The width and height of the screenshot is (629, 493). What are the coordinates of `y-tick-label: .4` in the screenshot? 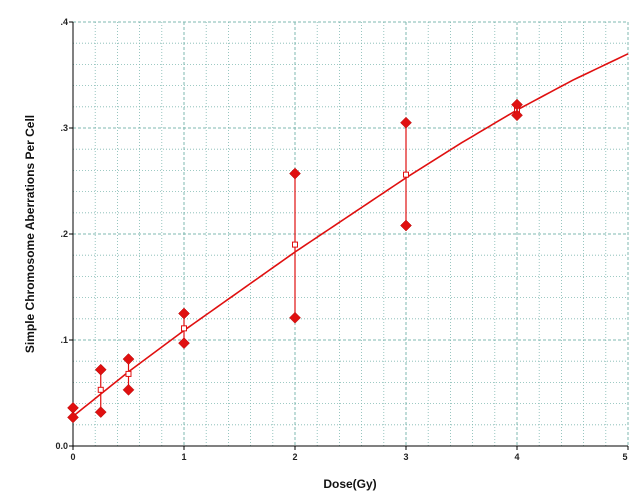 It's located at (64, 22).